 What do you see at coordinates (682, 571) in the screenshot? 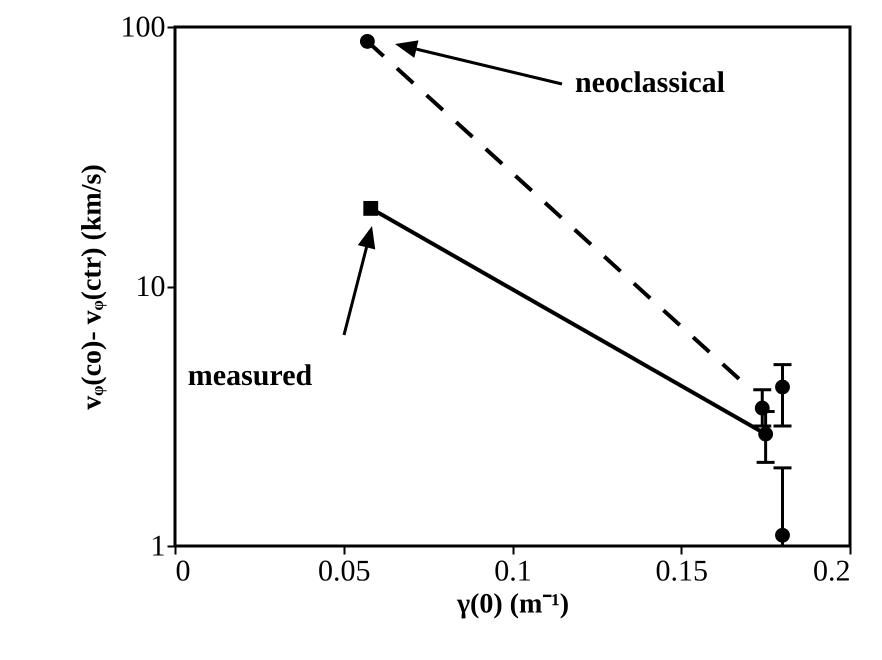
I see `x-tick-label: 0.15` at bounding box center [682, 571].